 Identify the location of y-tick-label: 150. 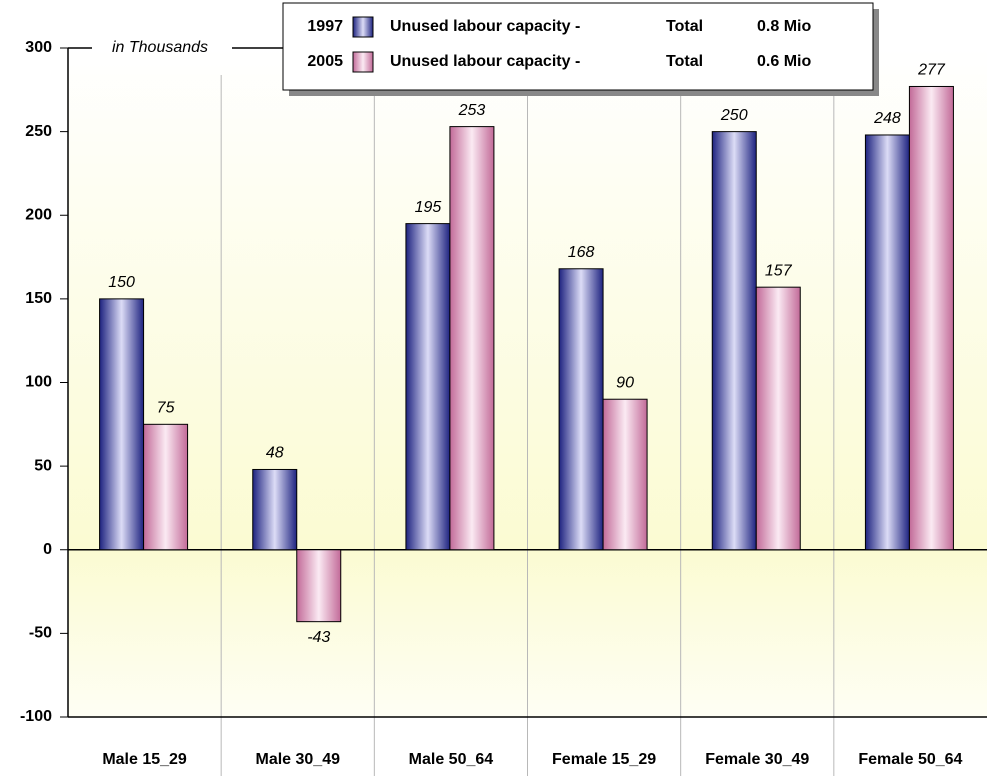
(38, 298).